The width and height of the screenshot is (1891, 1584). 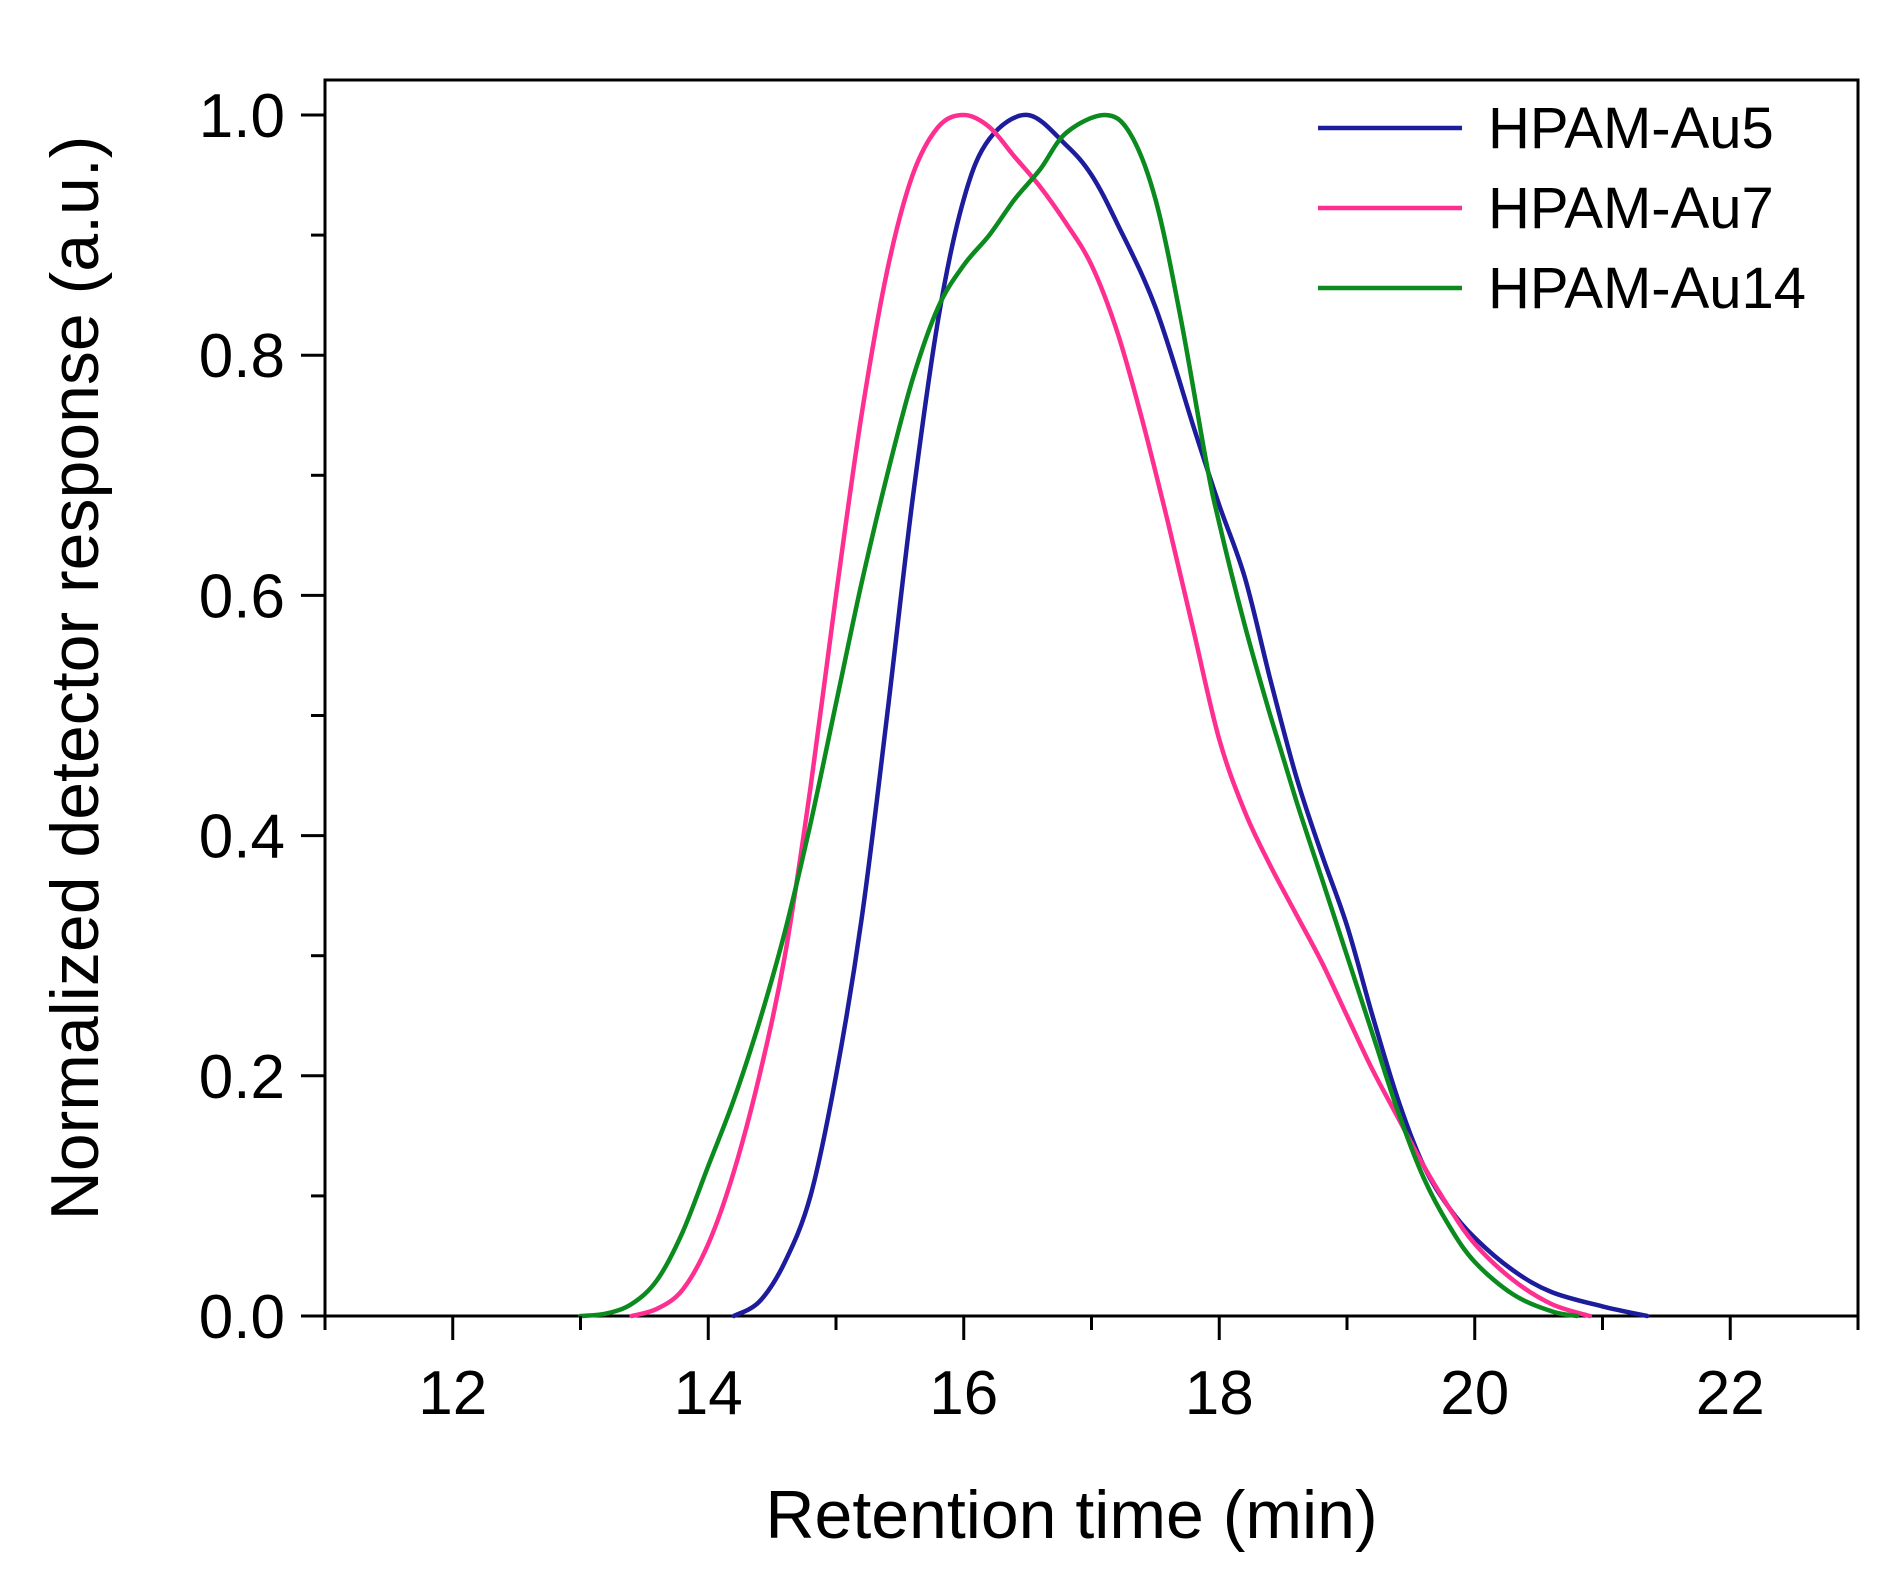 I want to click on x-tick-label: 22, so click(x=1730, y=1393).